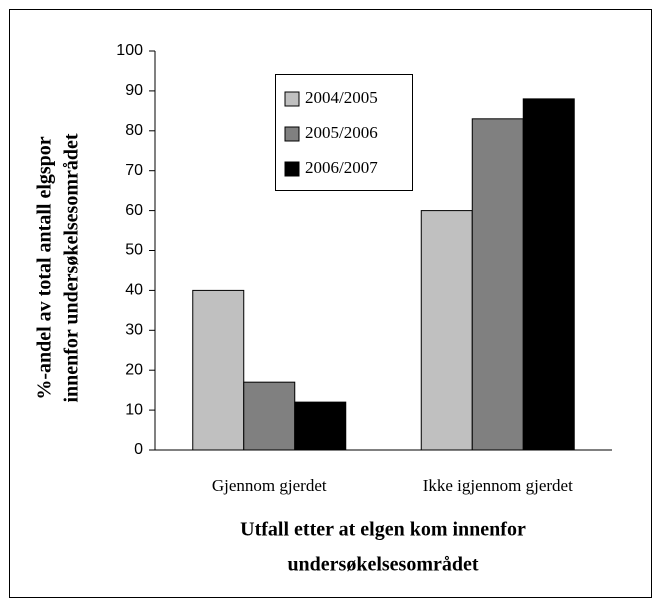 The height and width of the screenshot is (604, 661). I want to click on x-axis-title: undersøkelsesområdet, so click(382, 565).